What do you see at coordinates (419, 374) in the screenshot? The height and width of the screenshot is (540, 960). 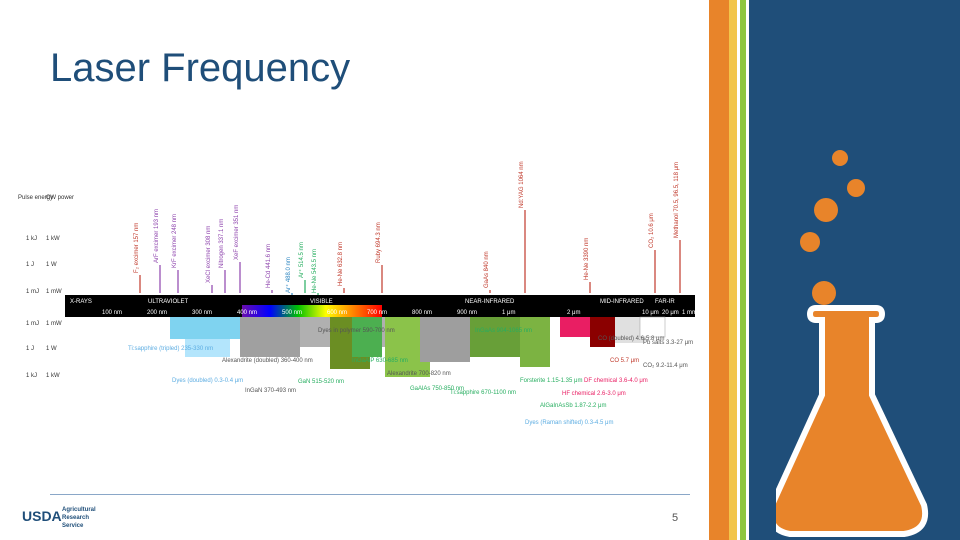 I see `laser-range-label: Alexandrite 700-820 nm` at bounding box center [419, 374].